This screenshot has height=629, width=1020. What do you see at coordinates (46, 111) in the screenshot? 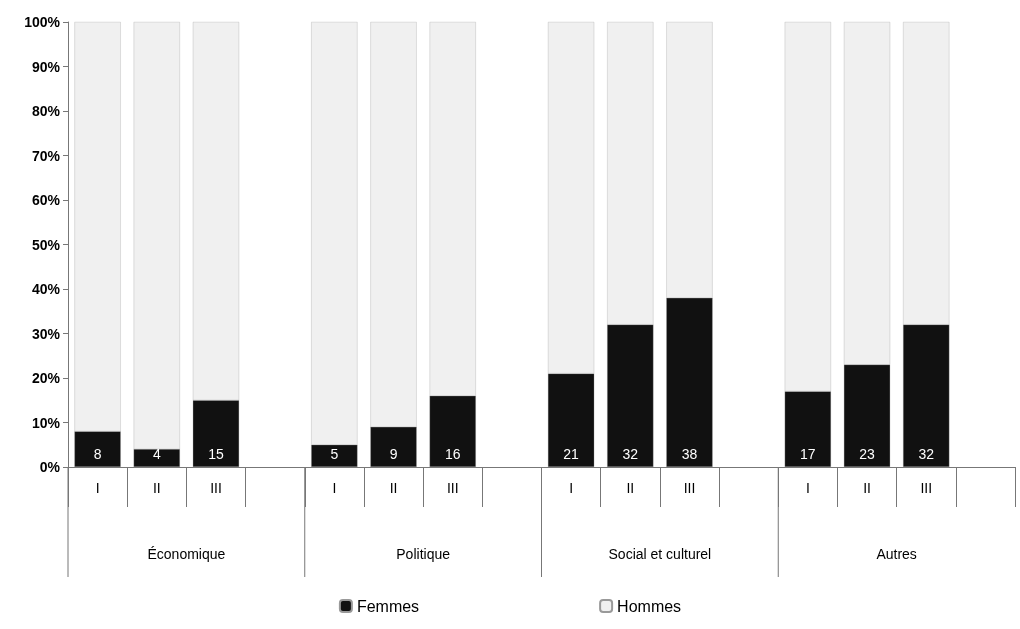
I see `y-tick-label: 80%` at bounding box center [46, 111].